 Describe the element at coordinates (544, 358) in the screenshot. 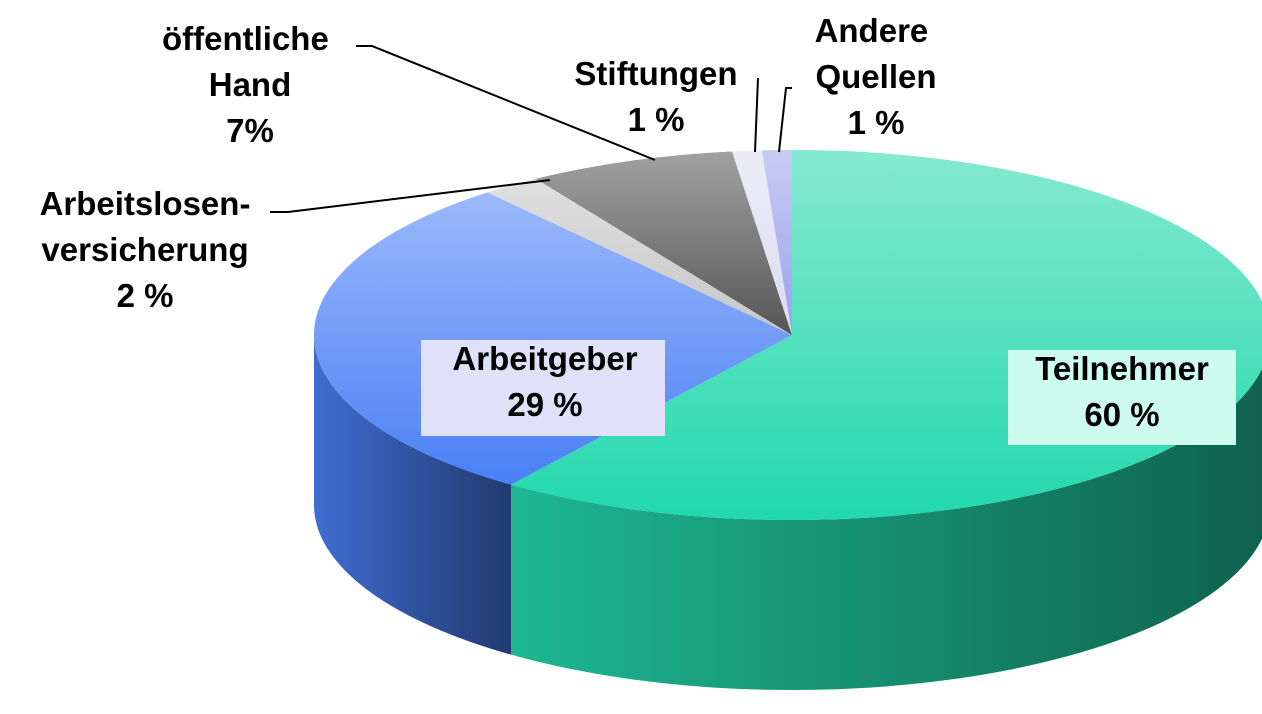

I see `category-label: Arbeitgeber` at that location.